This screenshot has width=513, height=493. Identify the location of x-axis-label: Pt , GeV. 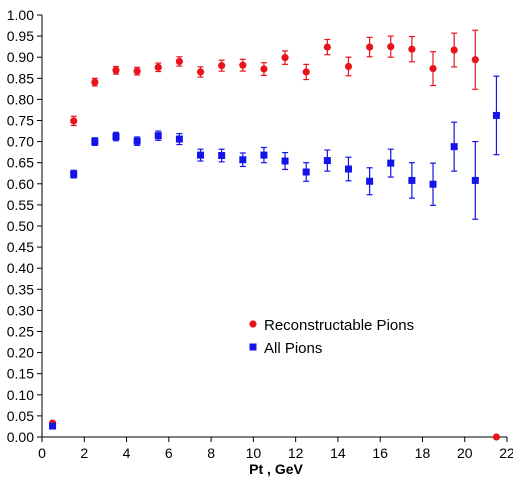
(276, 469).